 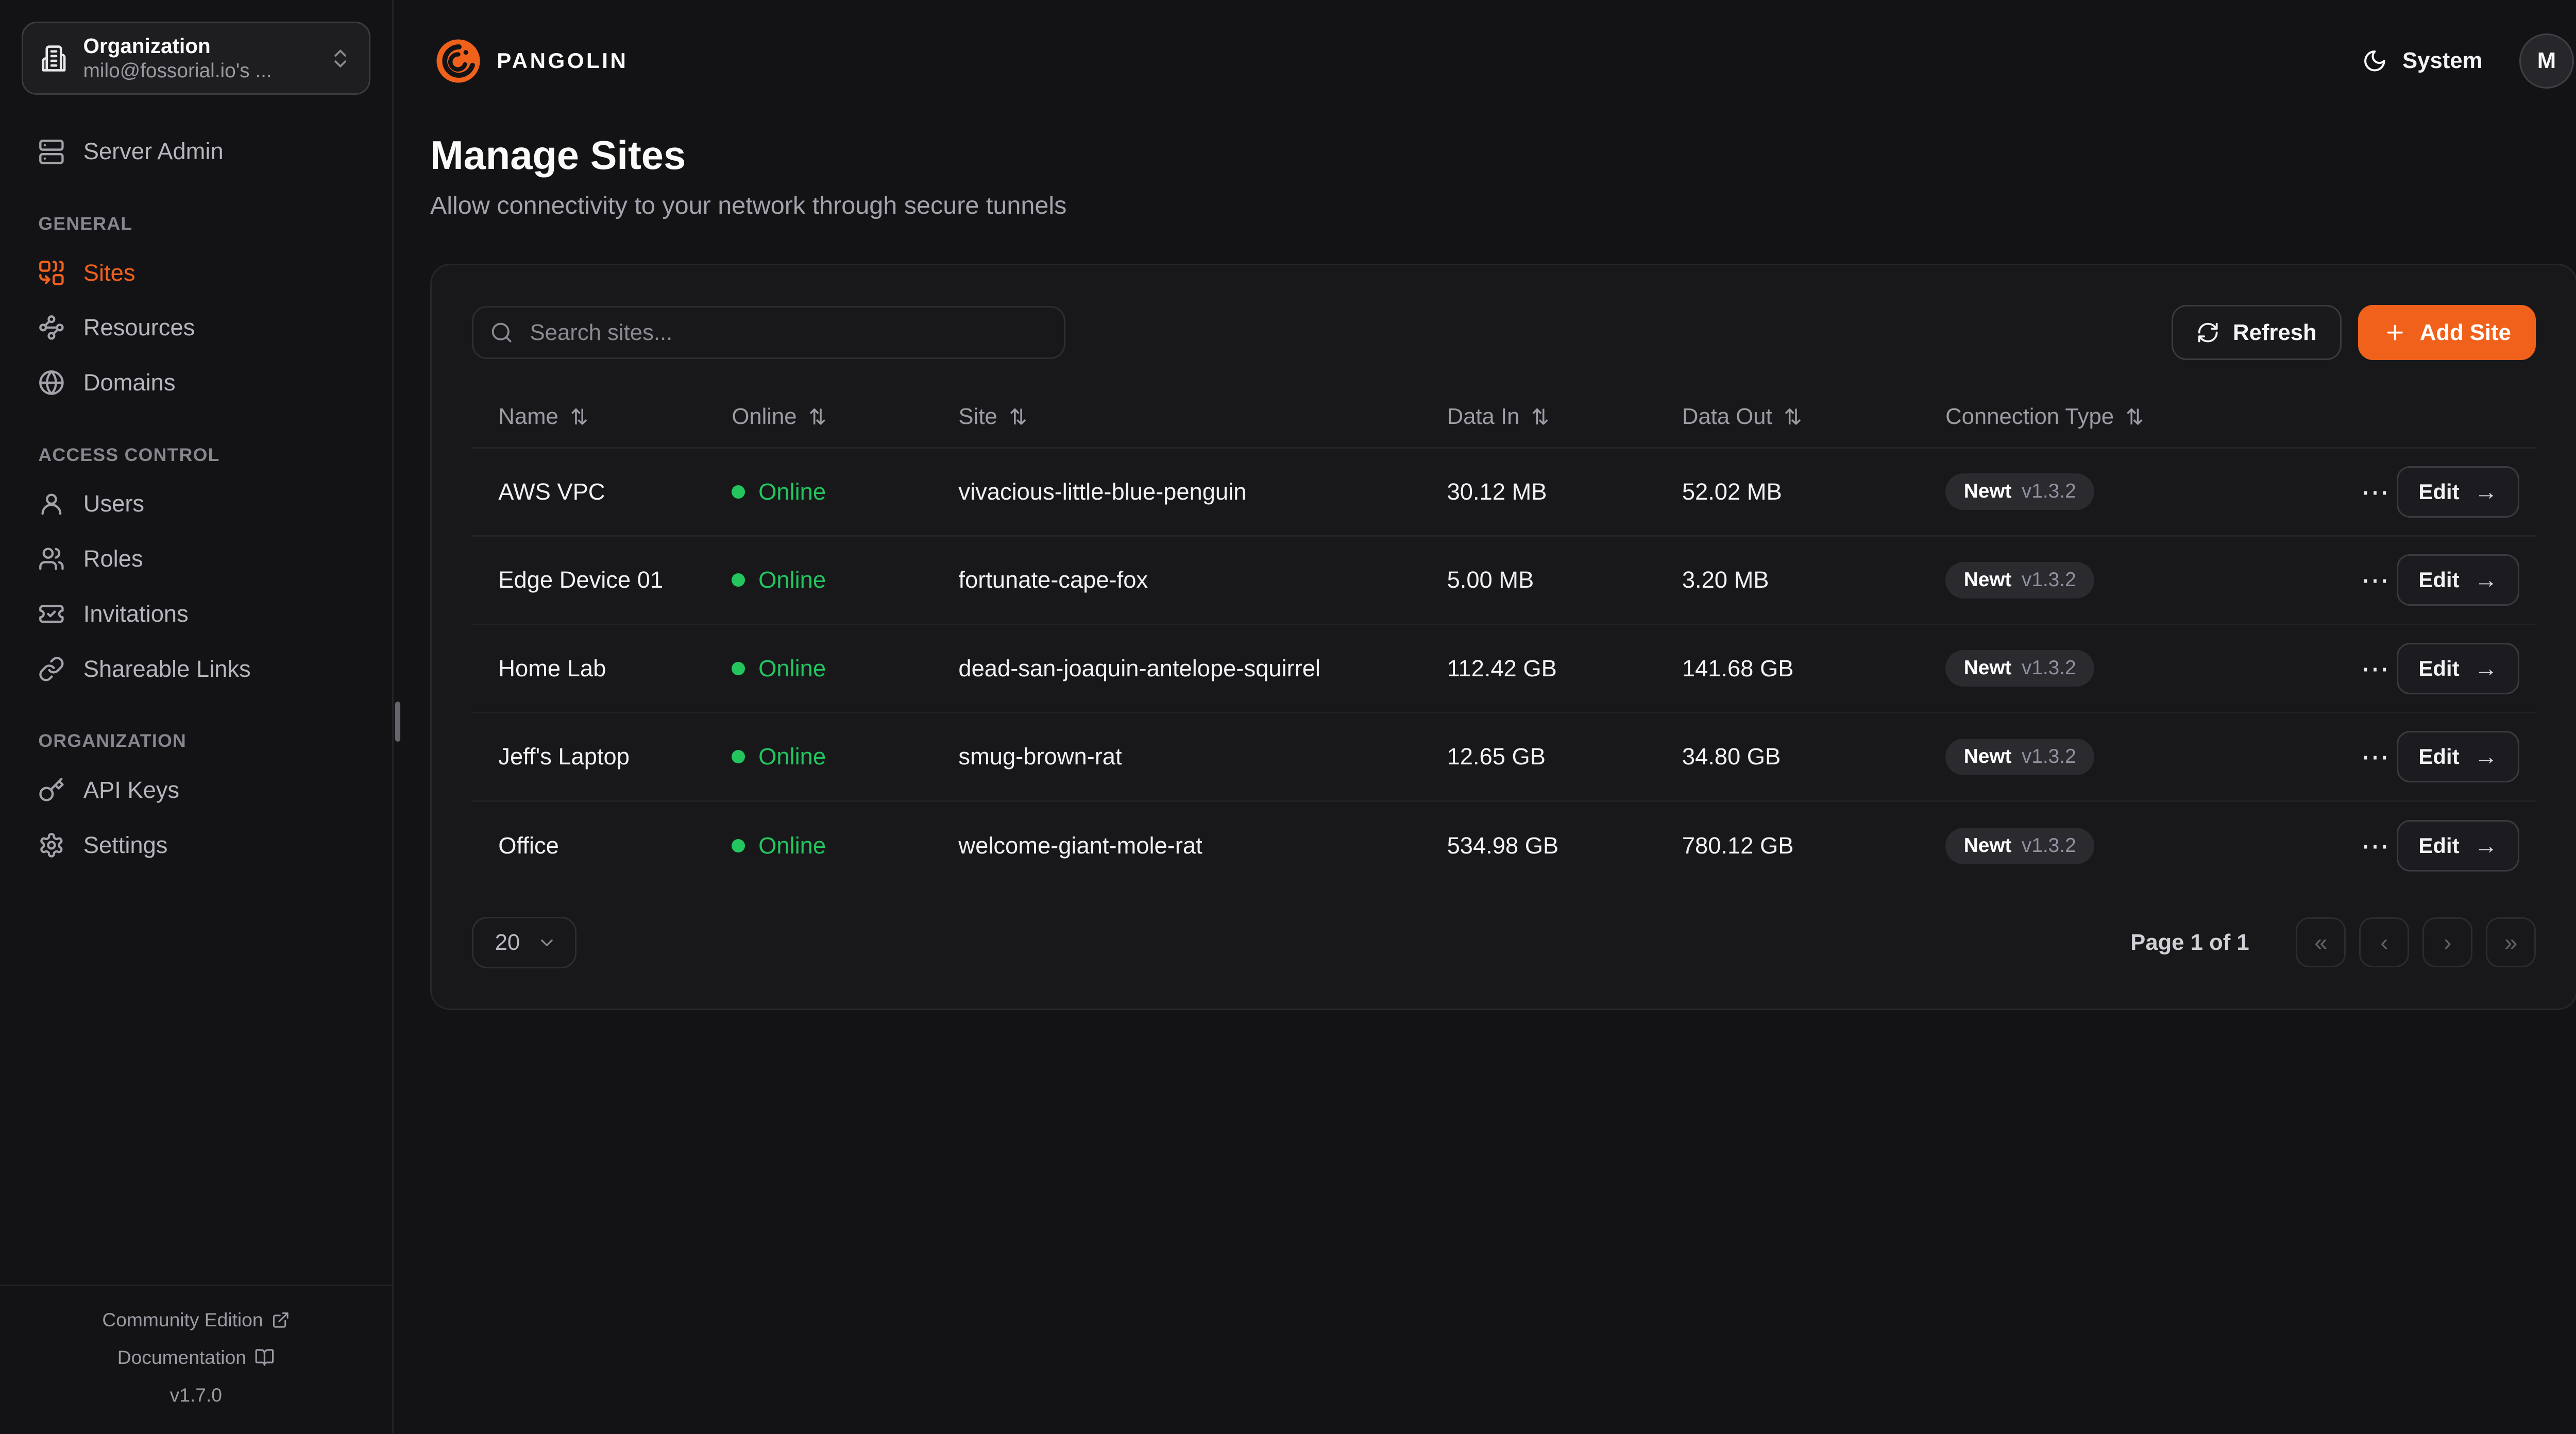 What do you see at coordinates (1102, 491) in the screenshot?
I see `site-id-cell: vivacious-little-blue-penguin` at bounding box center [1102, 491].